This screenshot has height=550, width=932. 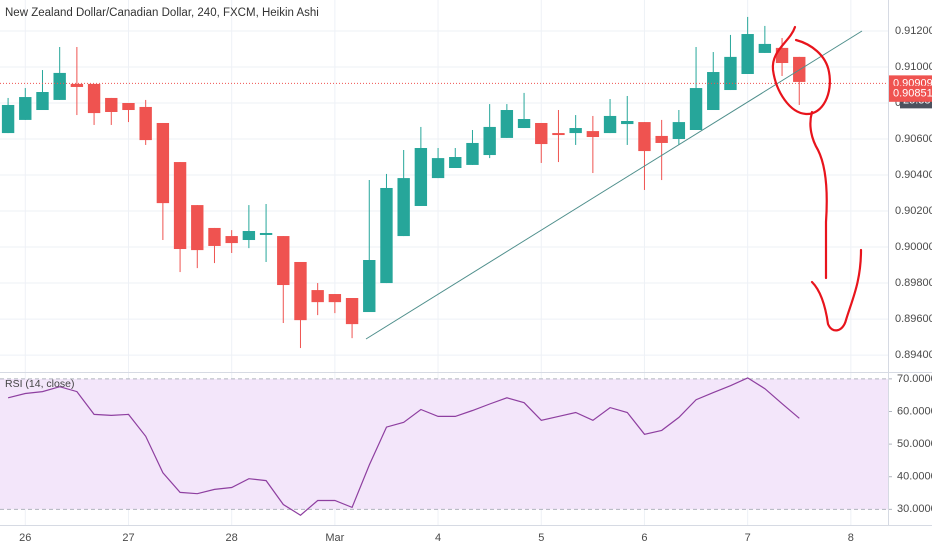 I want to click on y-tick-label: 0.91000, so click(x=913, y=67).